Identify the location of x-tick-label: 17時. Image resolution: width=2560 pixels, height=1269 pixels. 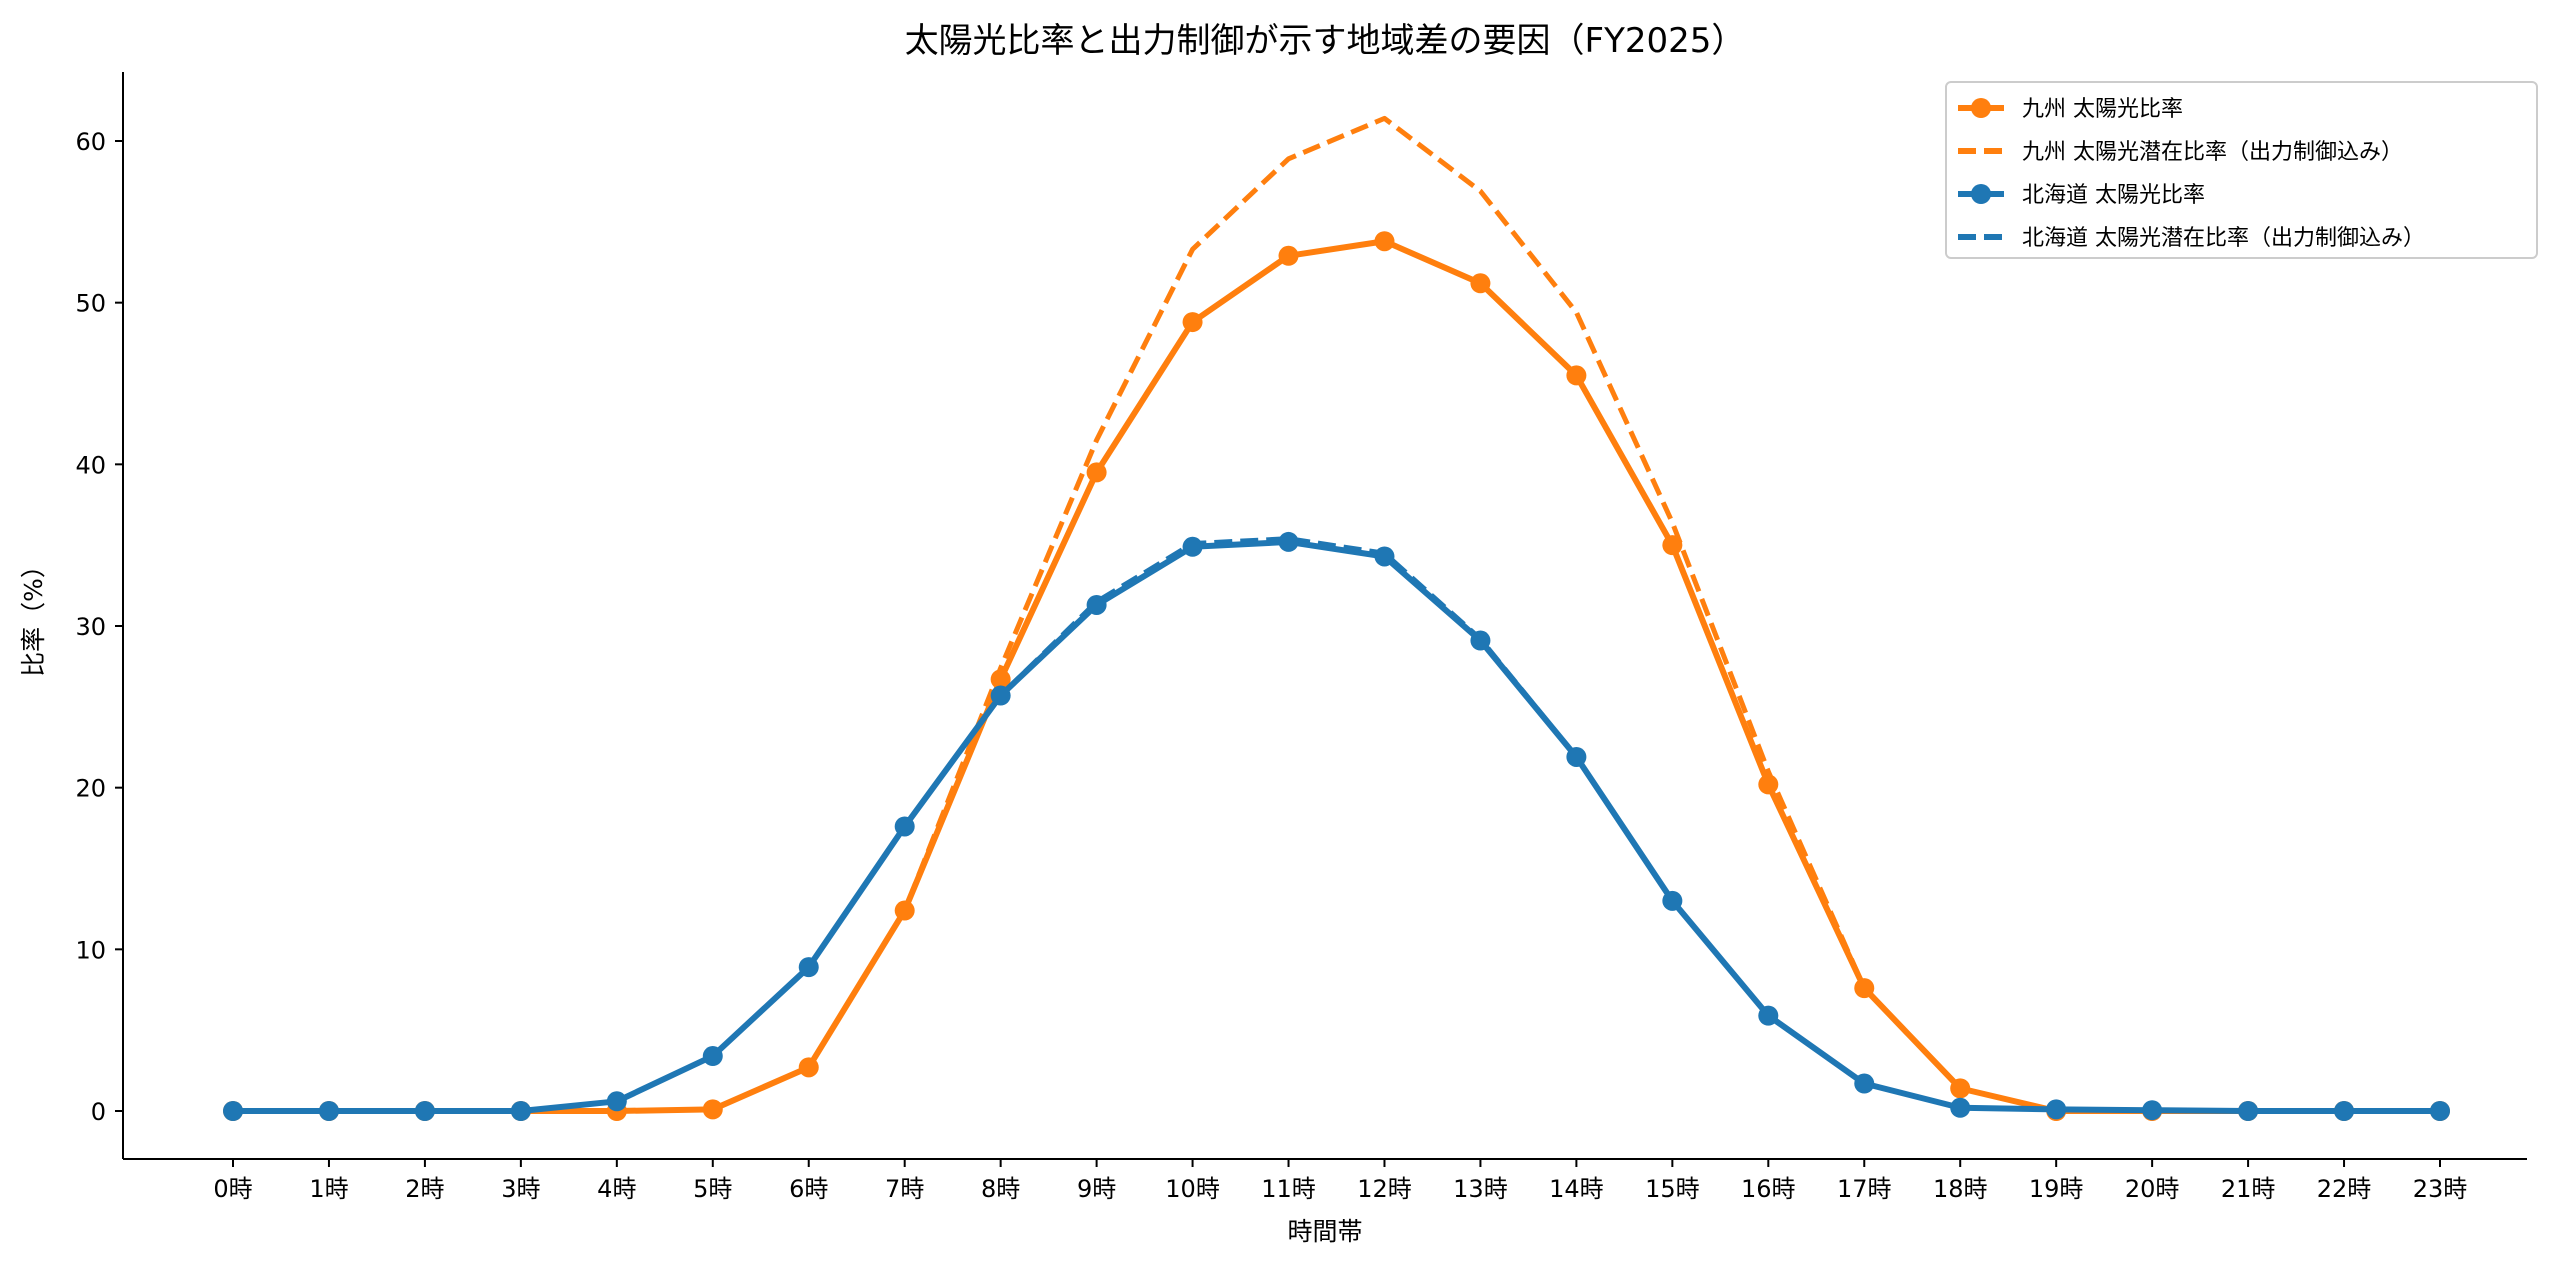
(1864, 1189).